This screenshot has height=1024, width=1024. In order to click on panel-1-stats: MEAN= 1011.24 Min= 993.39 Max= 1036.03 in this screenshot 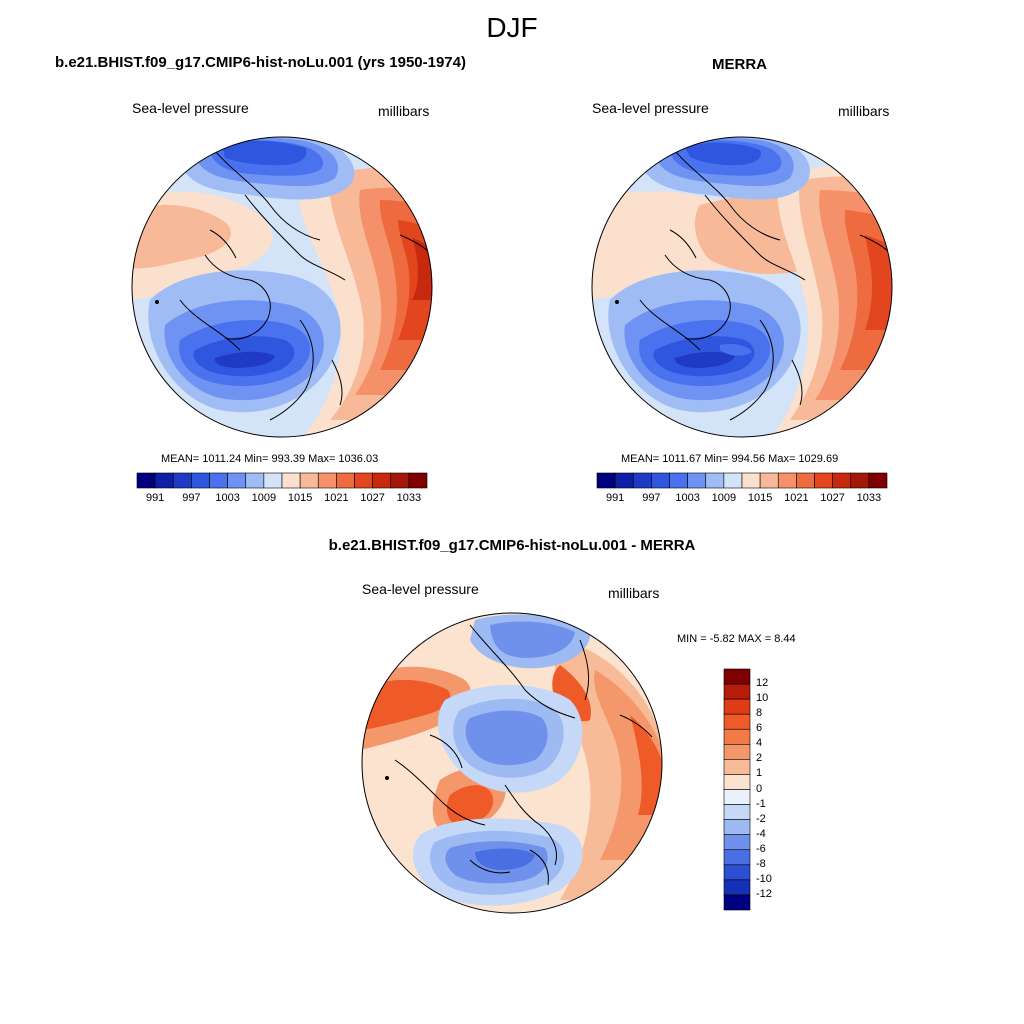, I will do `click(270, 459)`.